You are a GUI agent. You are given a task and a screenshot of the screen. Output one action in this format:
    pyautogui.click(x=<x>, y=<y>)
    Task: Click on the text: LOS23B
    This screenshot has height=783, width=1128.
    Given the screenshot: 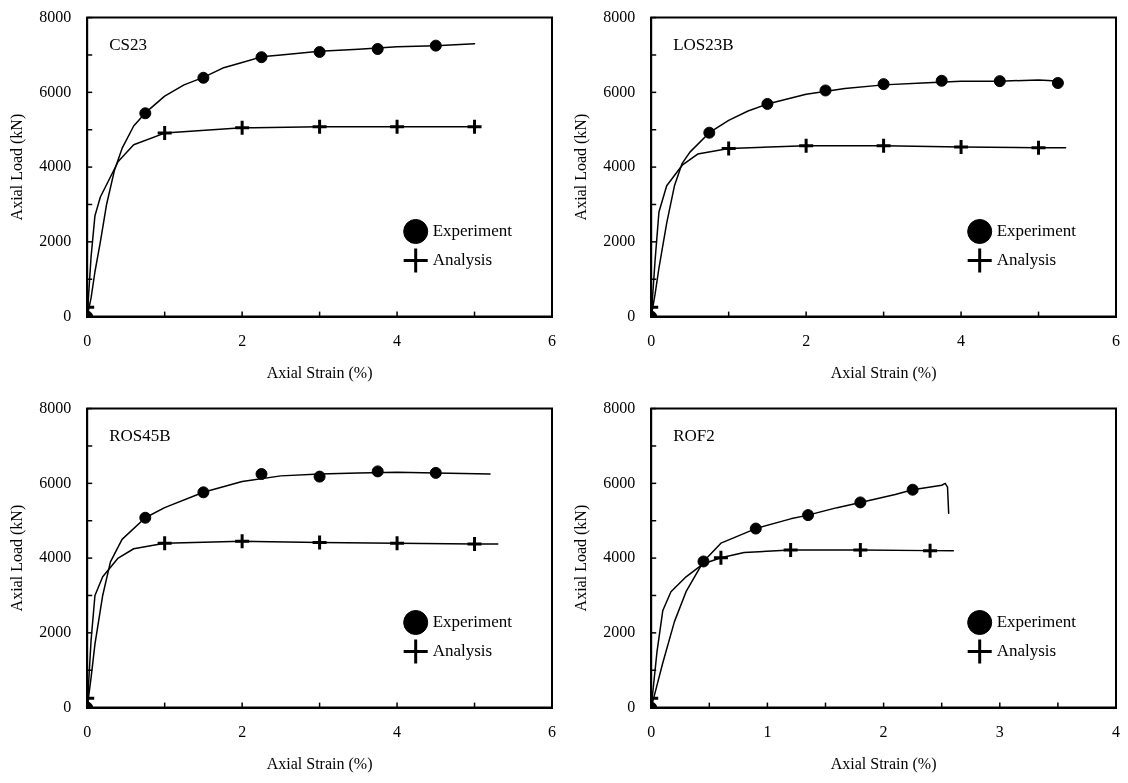 What is the action you would take?
    pyautogui.click(x=703, y=45)
    